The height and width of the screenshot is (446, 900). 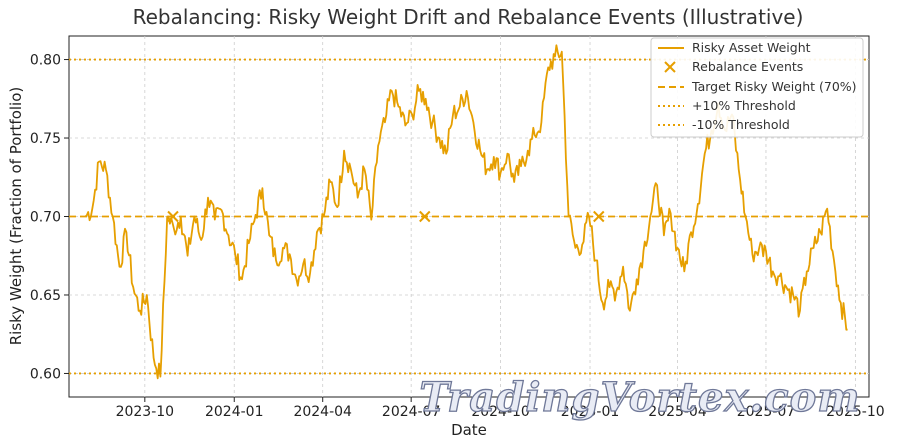 I want to click on x-axis-label: Date, so click(x=469, y=430).